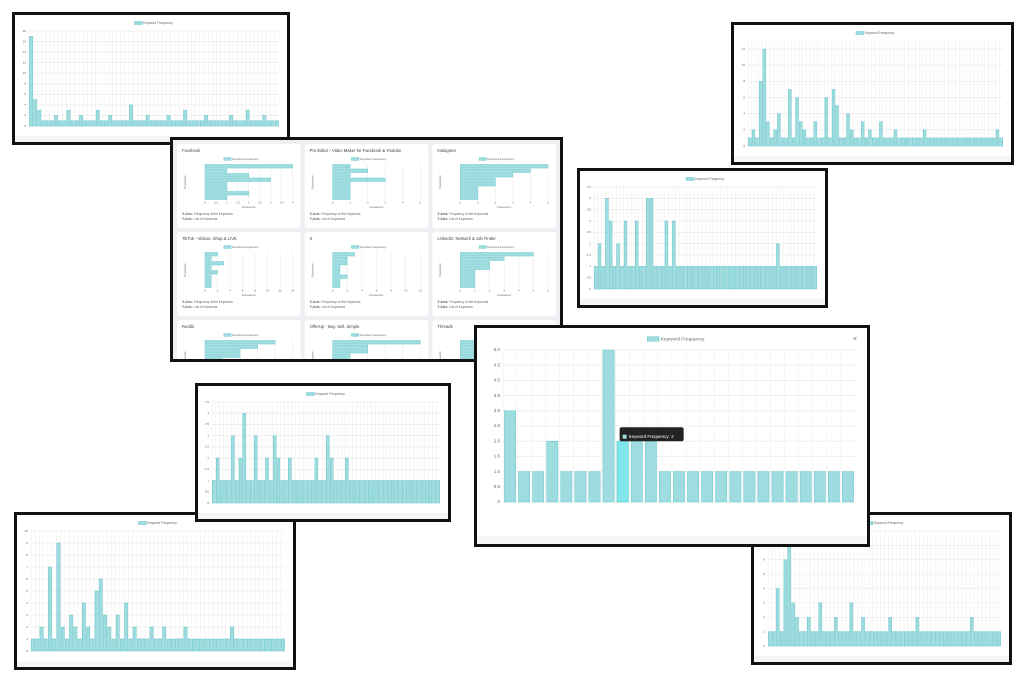  I want to click on x-tick-label: 5, so click(421, 203).